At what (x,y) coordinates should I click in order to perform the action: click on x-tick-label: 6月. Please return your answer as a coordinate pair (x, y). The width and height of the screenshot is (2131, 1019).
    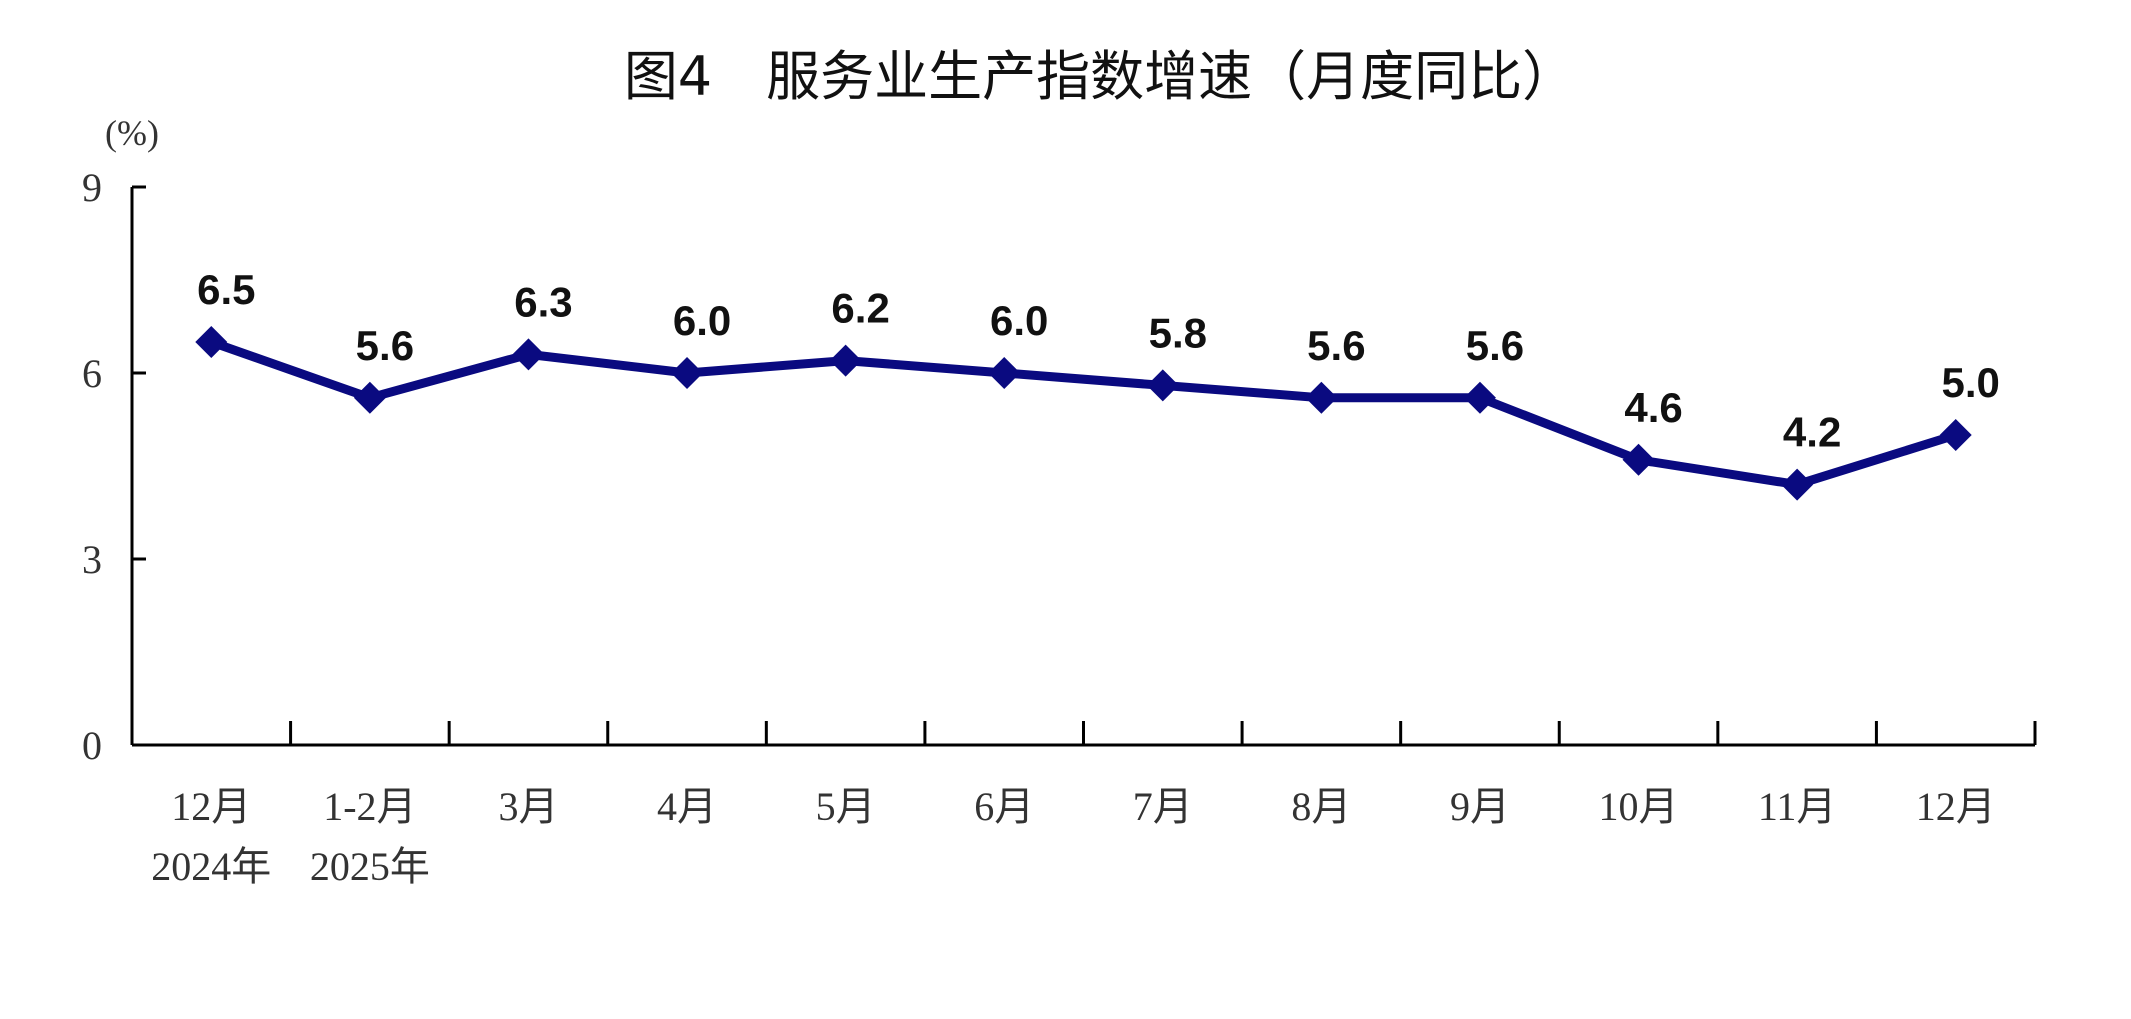
    Looking at the image, I should click on (1004, 806).